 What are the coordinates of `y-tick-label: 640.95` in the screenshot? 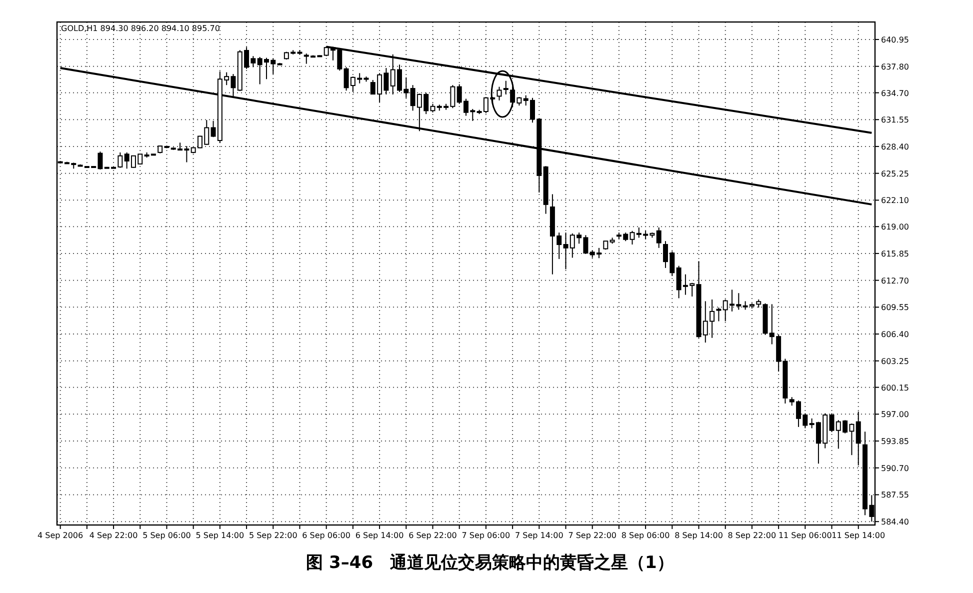 It's located at (895, 39).